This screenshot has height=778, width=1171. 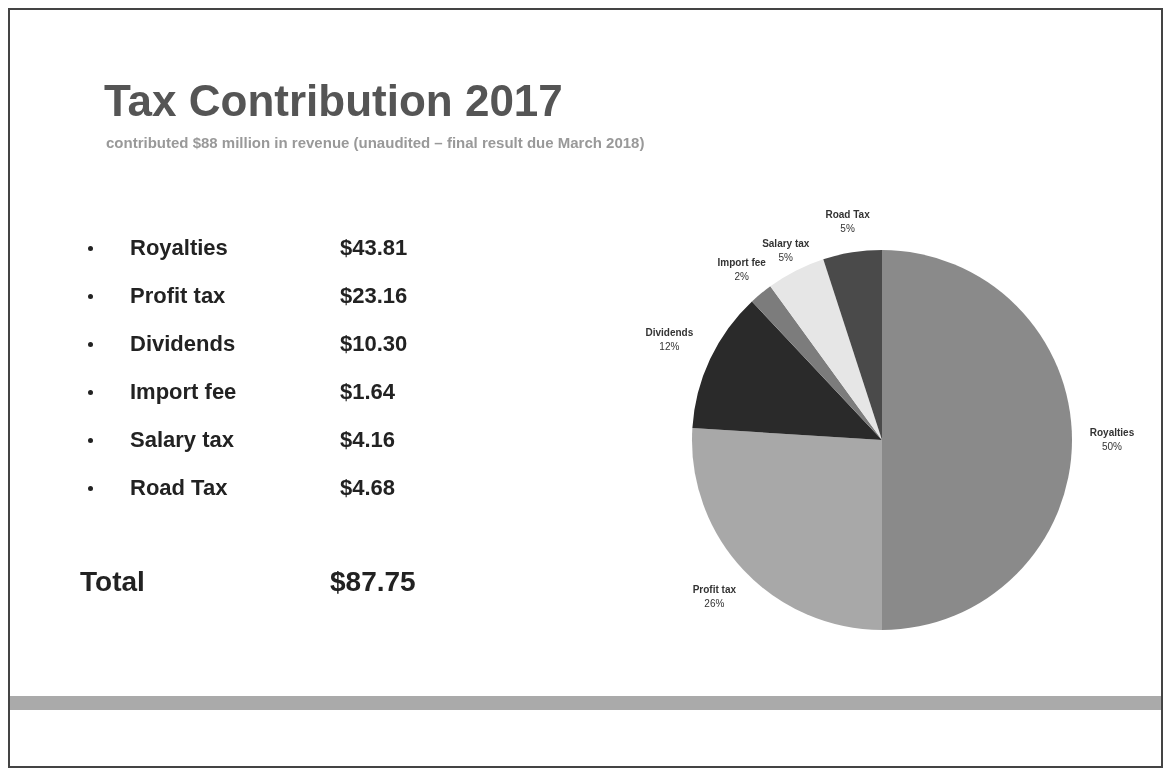 I want to click on text: $10.30, so click(x=374, y=343).